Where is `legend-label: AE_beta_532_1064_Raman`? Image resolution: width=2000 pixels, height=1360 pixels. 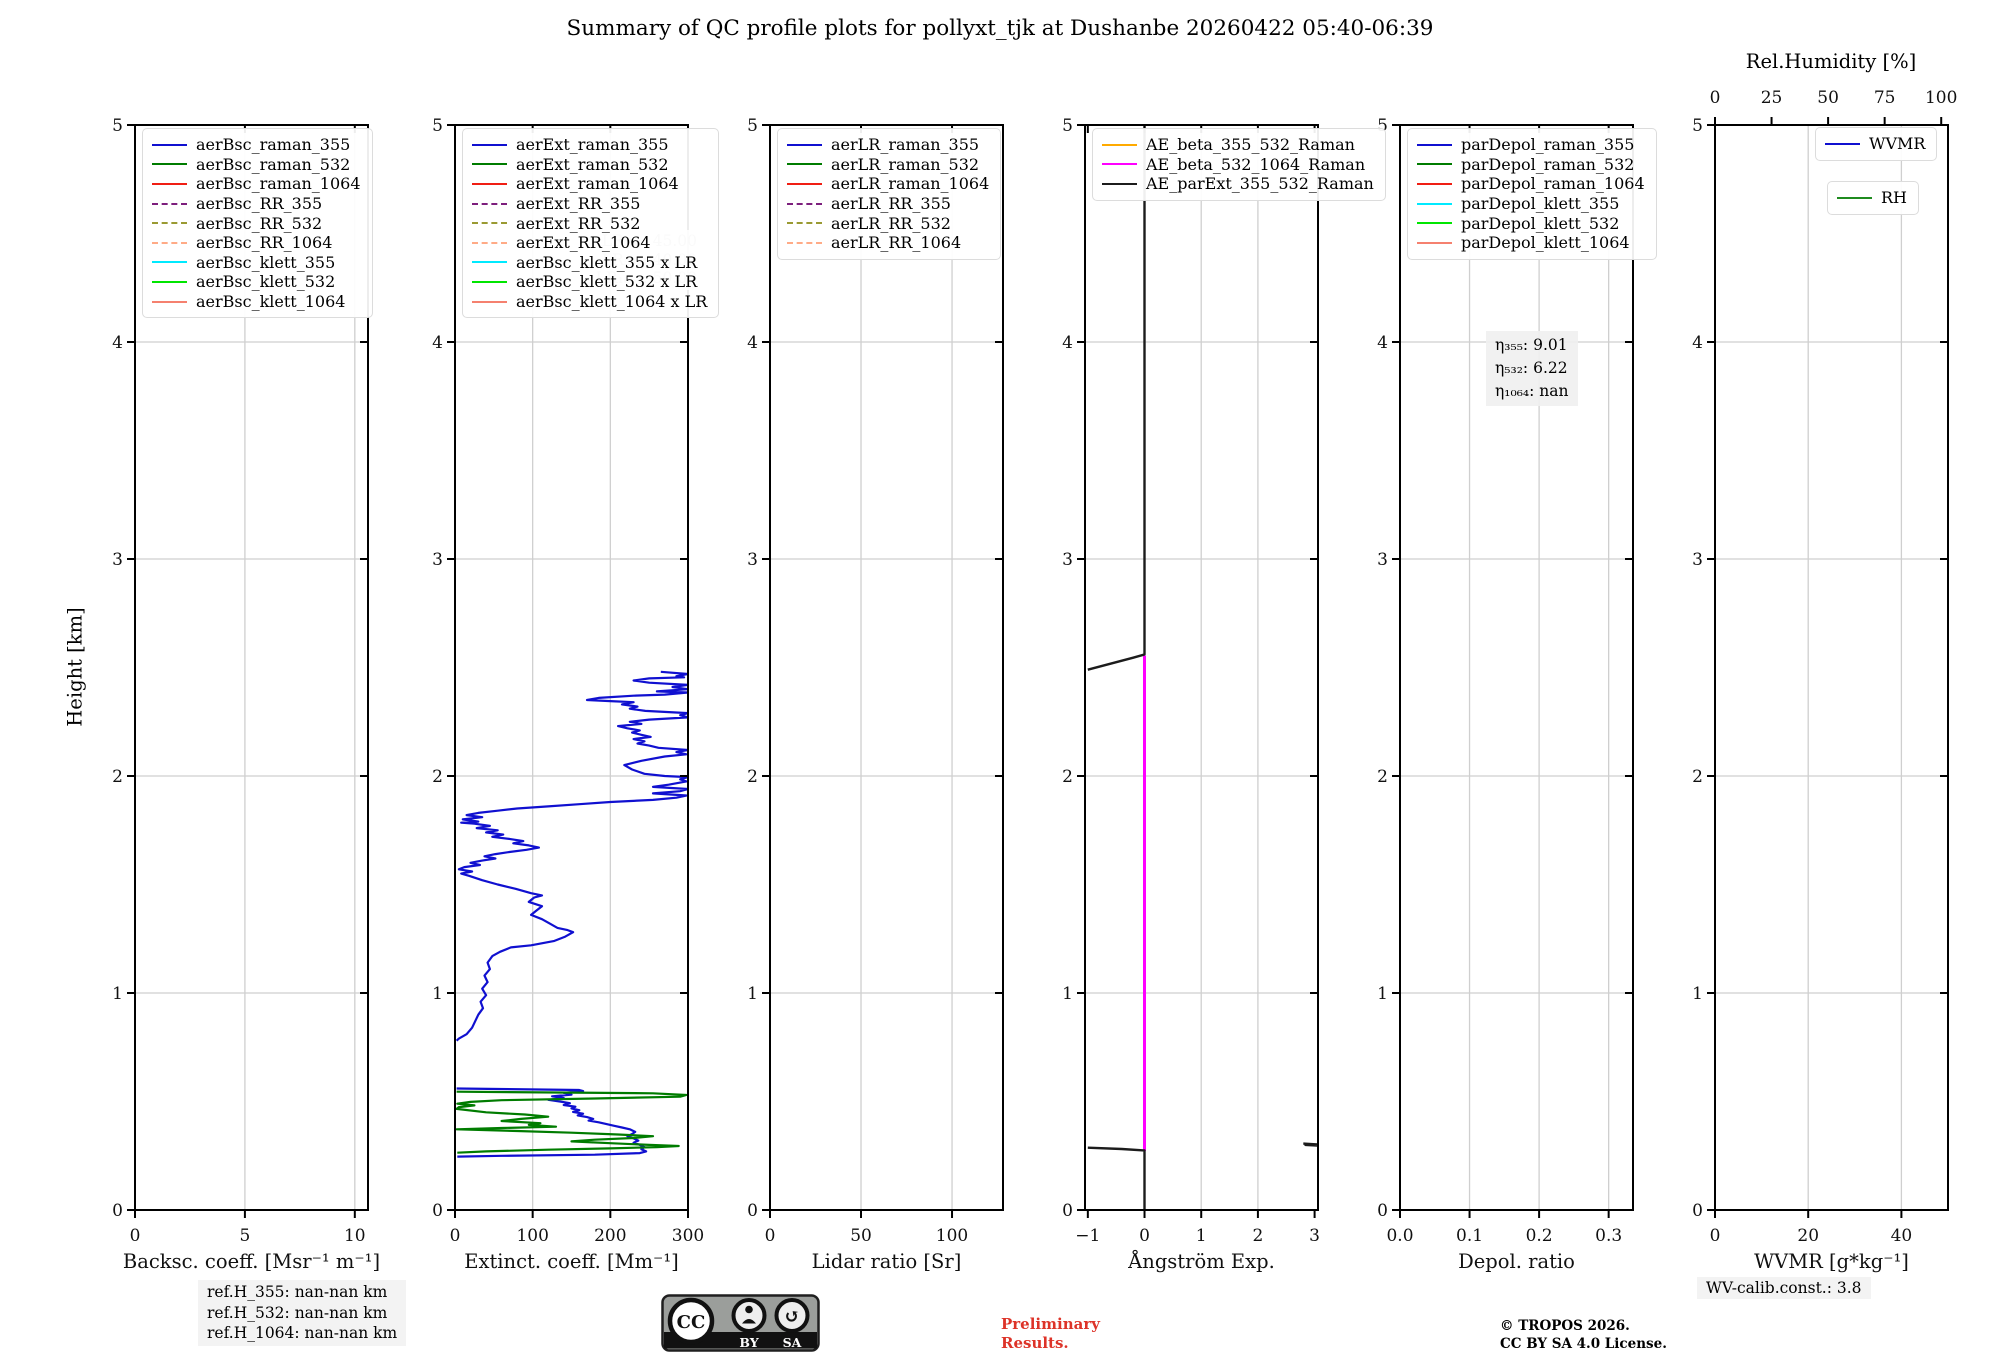 legend-label: AE_beta_532_1064_Raman is located at coordinates (1256, 164).